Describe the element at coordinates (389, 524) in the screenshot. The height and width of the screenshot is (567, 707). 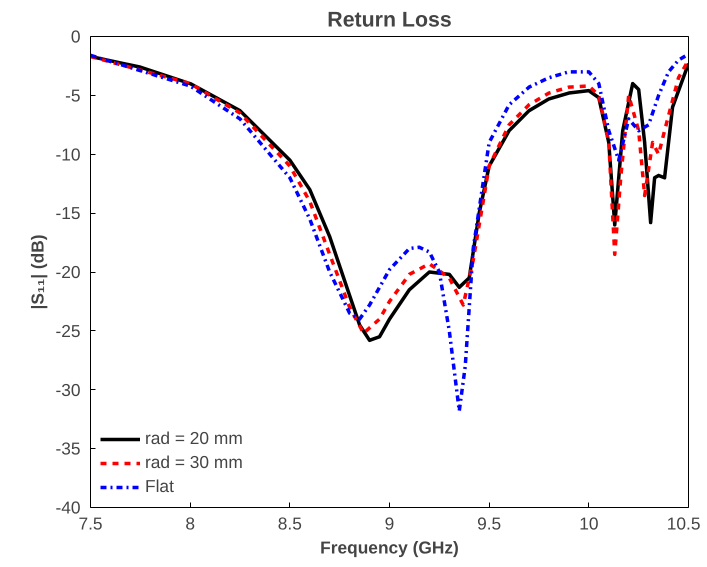
I see `x-tick-label: 9` at that location.